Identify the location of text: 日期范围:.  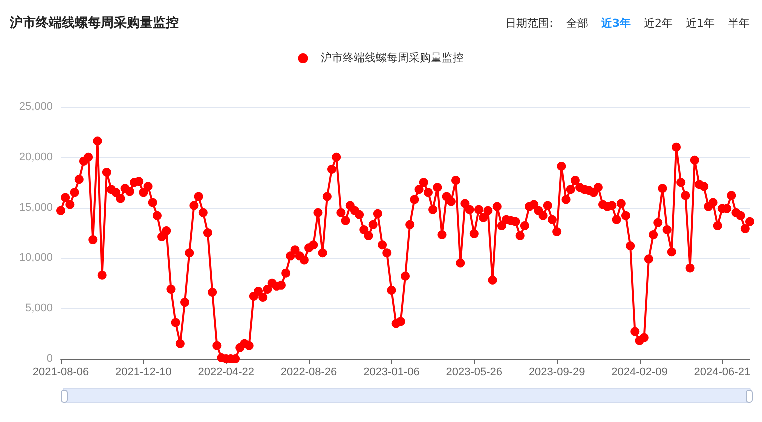
(530, 23).